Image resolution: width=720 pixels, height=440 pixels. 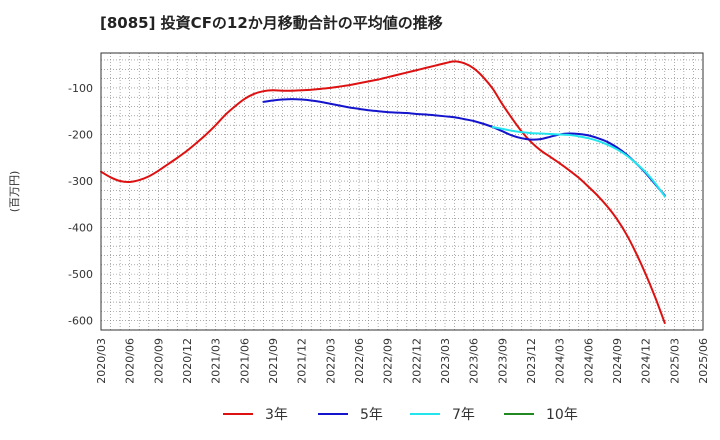 What do you see at coordinates (617, 361) in the screenshot?
I see `x-tick-label: 2024/09` at bounding box center [617, 361].